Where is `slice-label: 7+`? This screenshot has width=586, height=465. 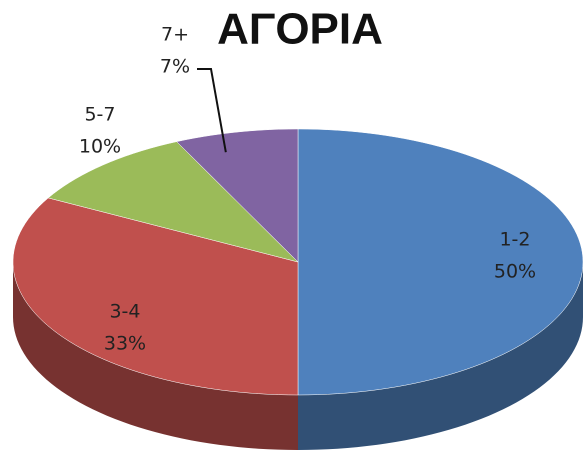
slice-label: 7+ is located at coordinates (175, 35).